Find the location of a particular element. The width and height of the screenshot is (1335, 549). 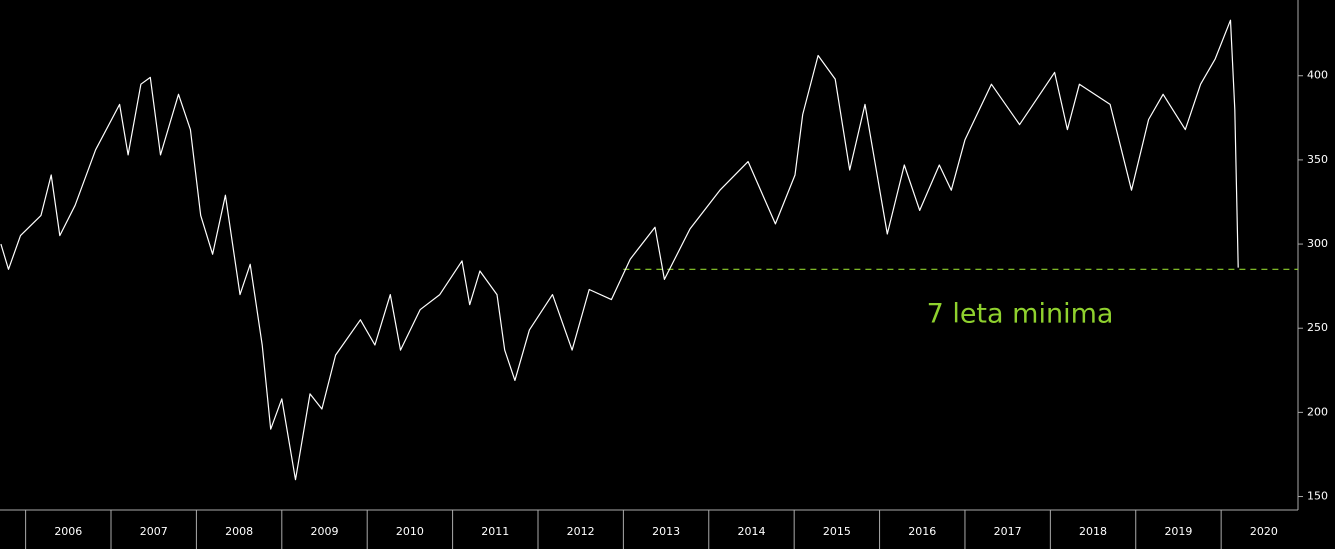

y-tick-label: 300 is located at coordinates (1317, 243).